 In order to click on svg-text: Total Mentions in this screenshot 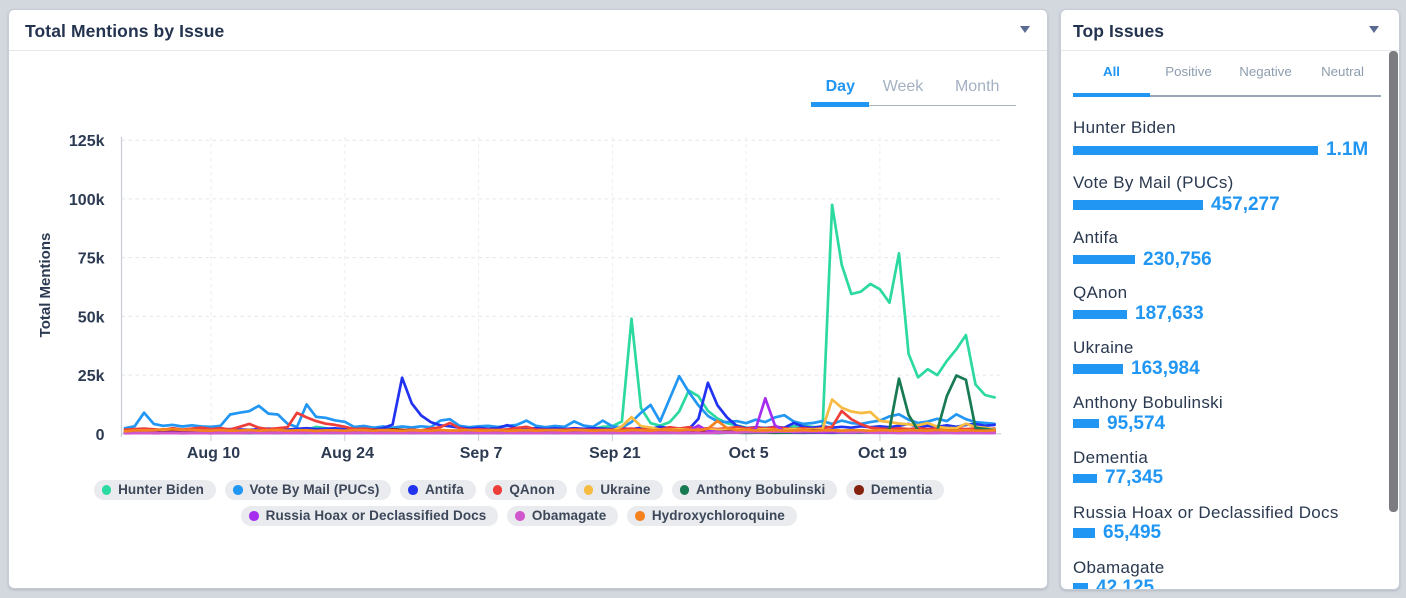, I will do `click(45, 285)`.